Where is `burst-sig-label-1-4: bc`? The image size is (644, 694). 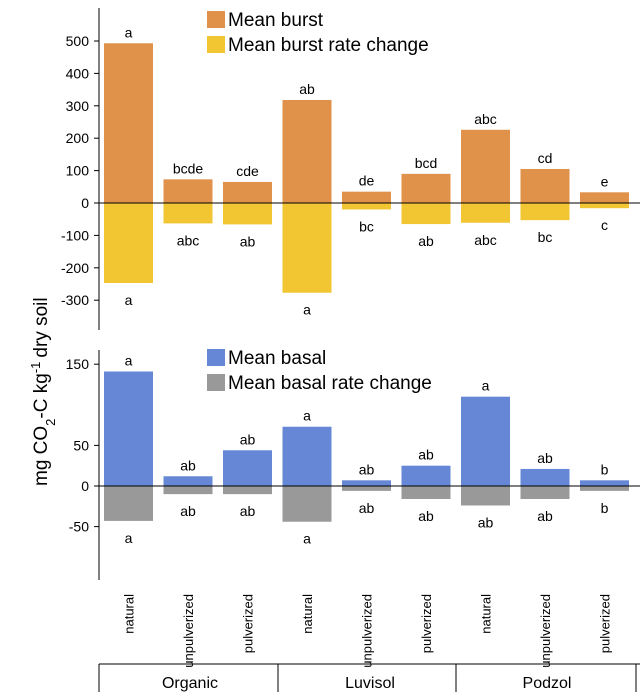
burst-sig-label-1-4: bc is located at coordinates (366, 226).